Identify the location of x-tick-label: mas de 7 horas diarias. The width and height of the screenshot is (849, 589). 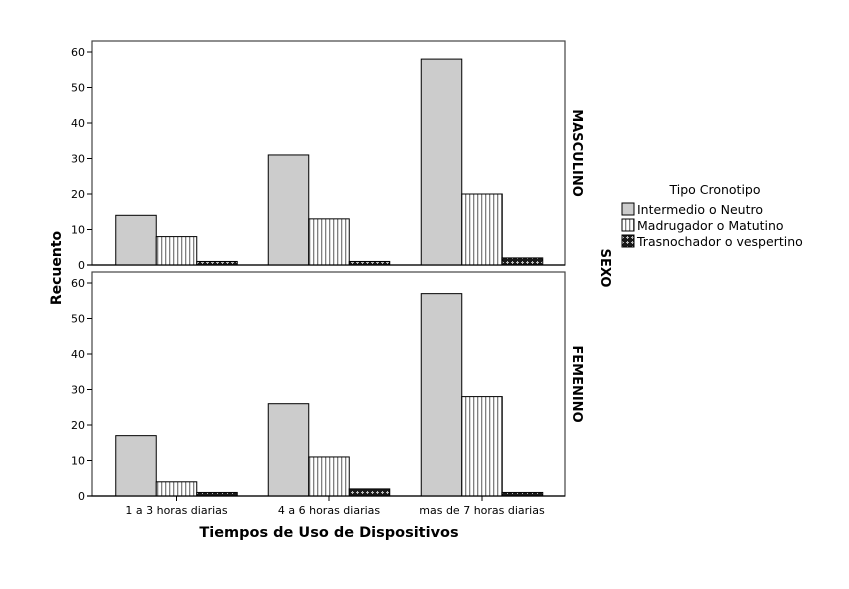
(482, 510).